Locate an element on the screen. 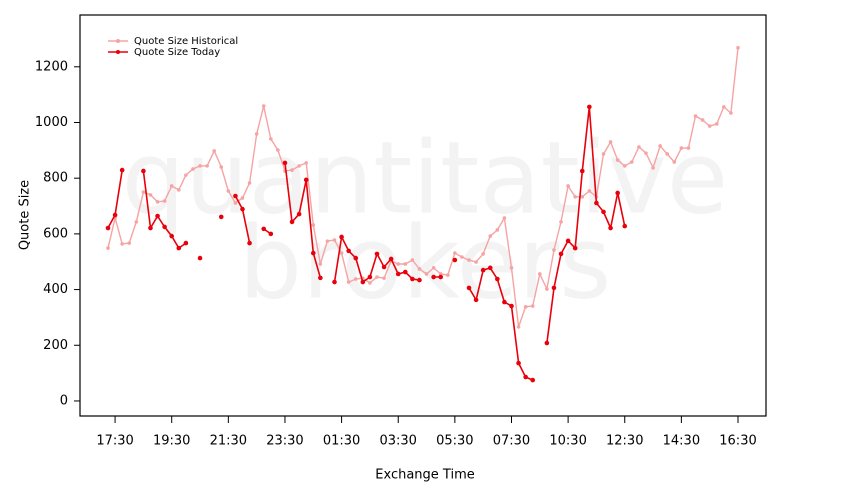  y-tick-label: 0 is located at coordinates (64, 400).